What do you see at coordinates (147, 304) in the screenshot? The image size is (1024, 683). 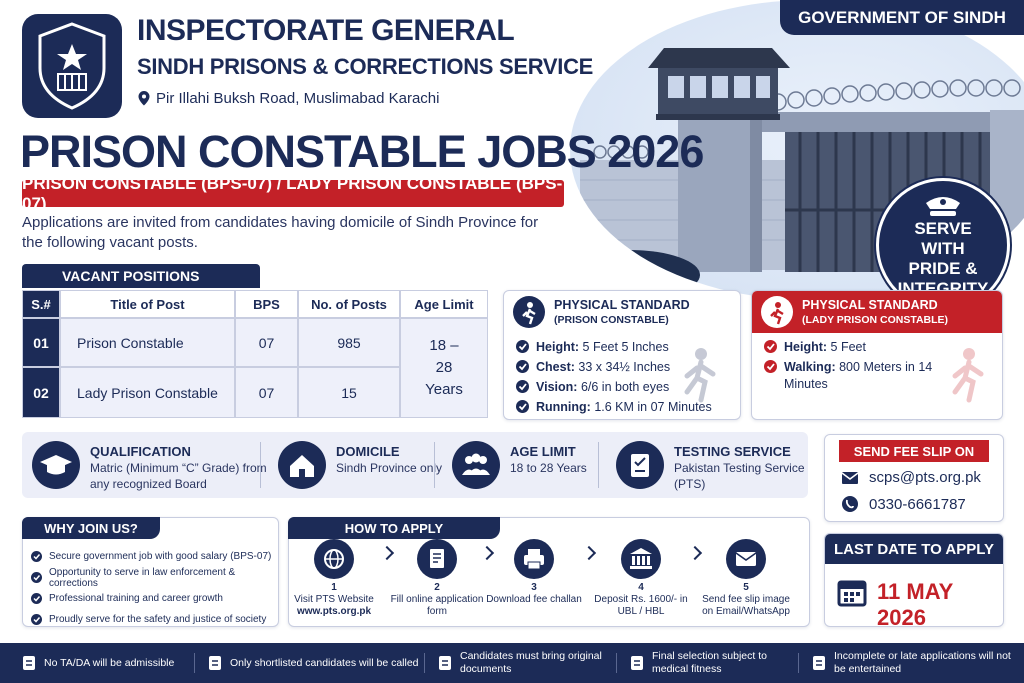 I see `table-header-cell: Title of Post` at bounding box center [147, 304].